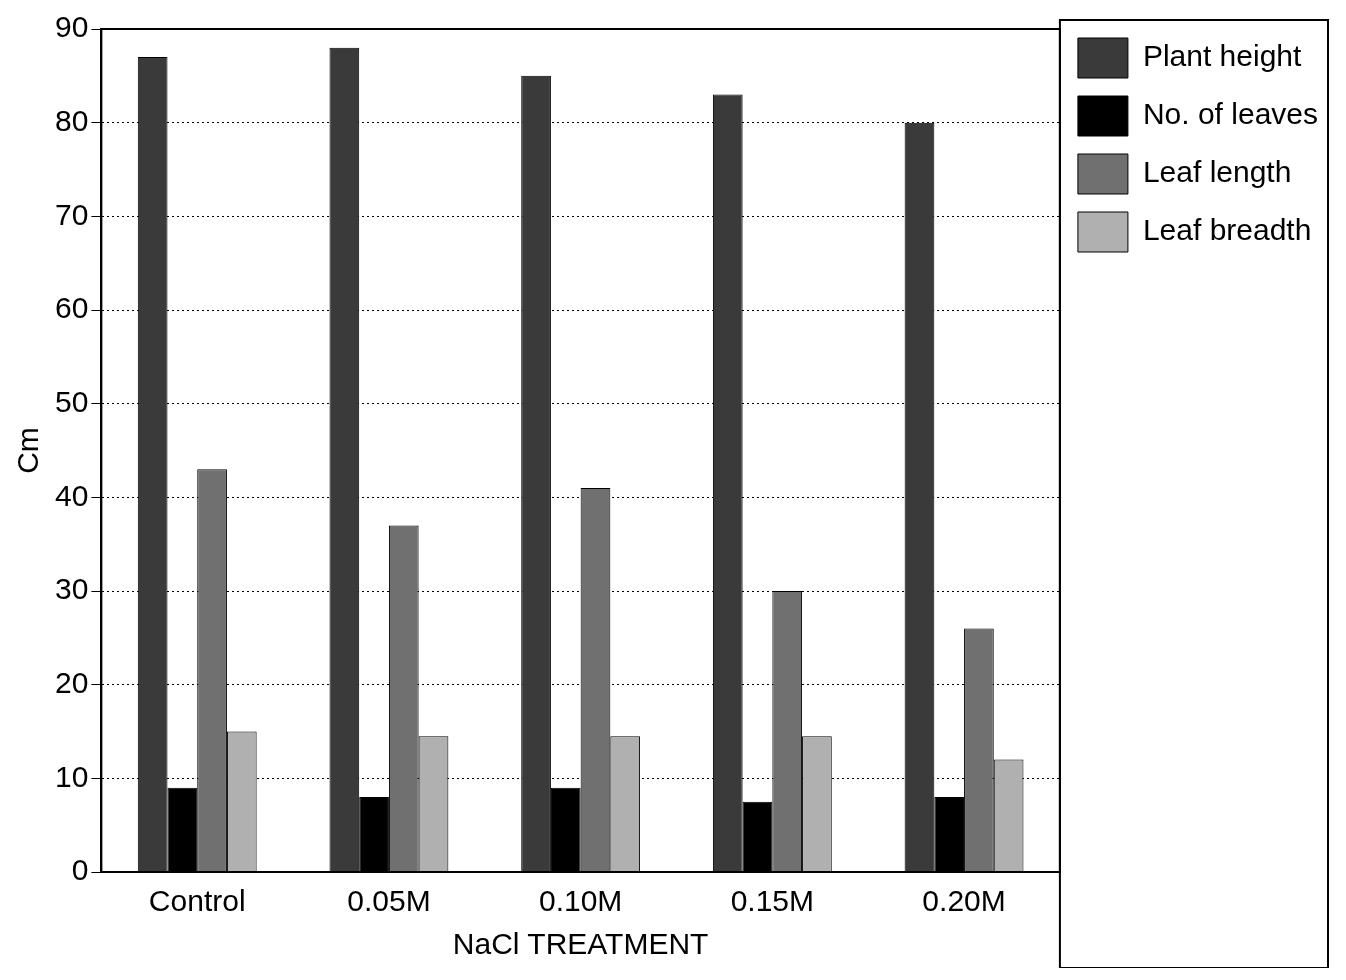 The width and height of the screenshot is (1346, 980). Describe the element at coordinates (71, 495) in the screenshot. I see `y-tick-label: 40` at that location.